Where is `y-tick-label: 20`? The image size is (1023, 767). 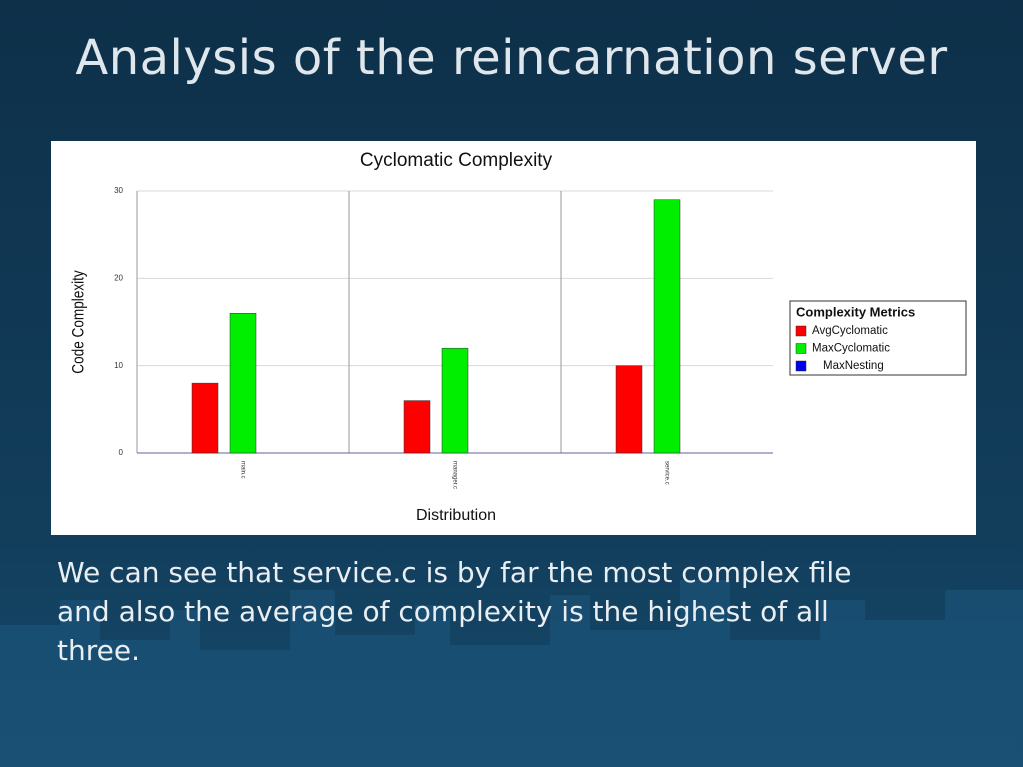 y-tick-label: 20 is located at coordinates (118, 277).